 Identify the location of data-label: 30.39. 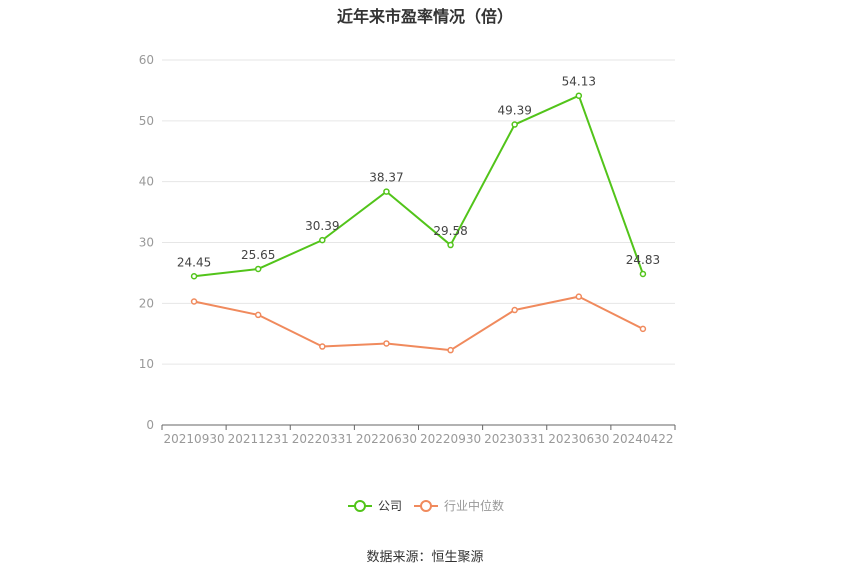
(322, 226).